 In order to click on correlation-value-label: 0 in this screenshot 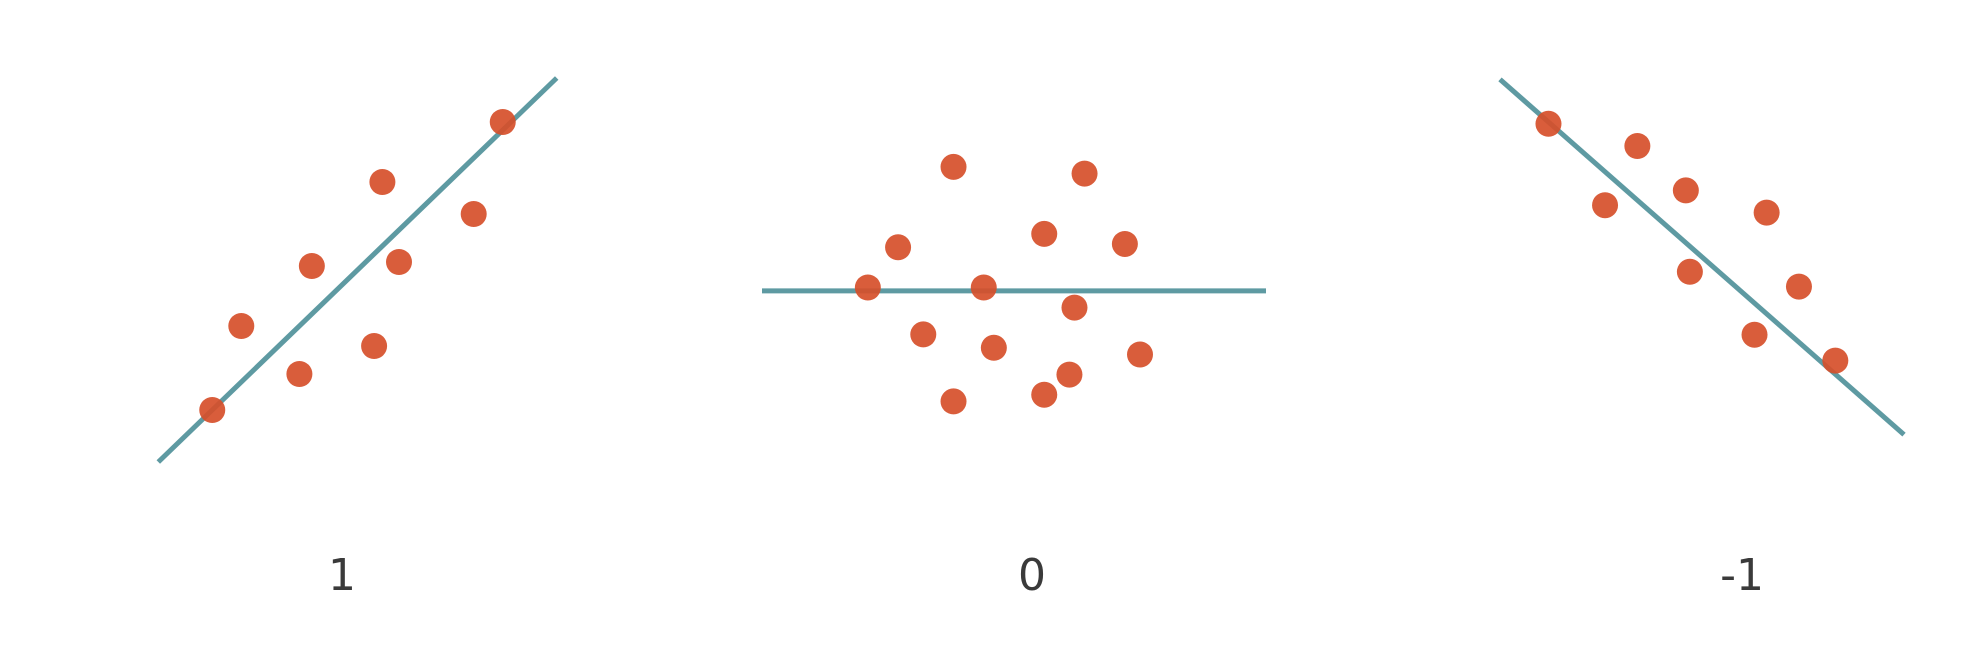, I will do `click(1032, 575)`.